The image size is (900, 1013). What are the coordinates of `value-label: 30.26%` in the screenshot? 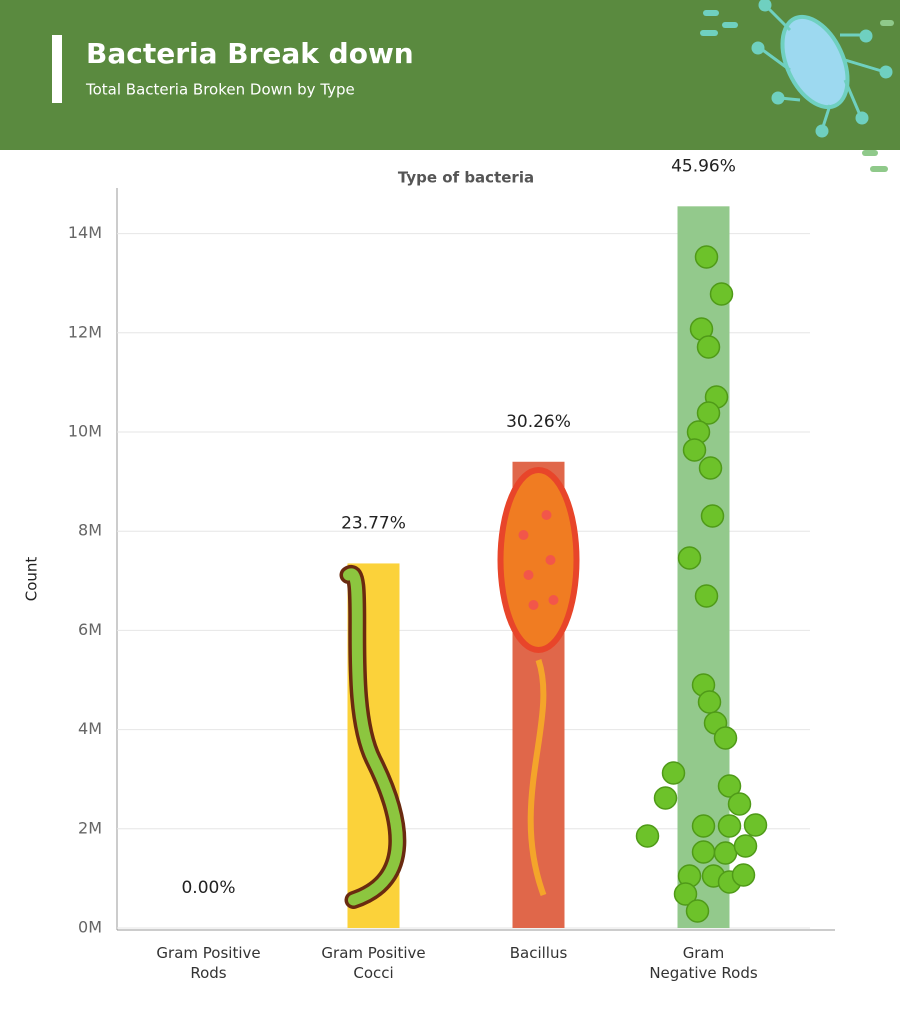 It's located at (538, 422).